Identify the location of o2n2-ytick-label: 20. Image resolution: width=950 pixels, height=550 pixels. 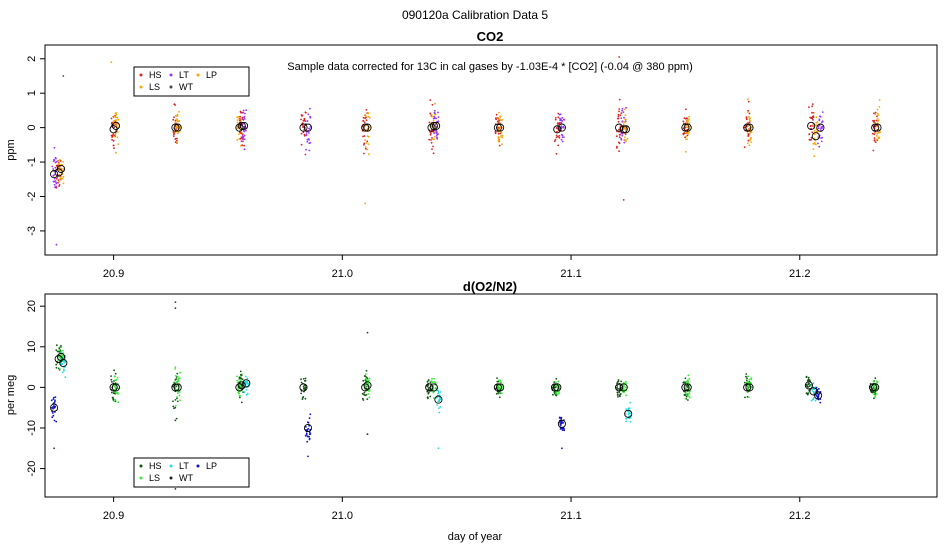
(32, 306).